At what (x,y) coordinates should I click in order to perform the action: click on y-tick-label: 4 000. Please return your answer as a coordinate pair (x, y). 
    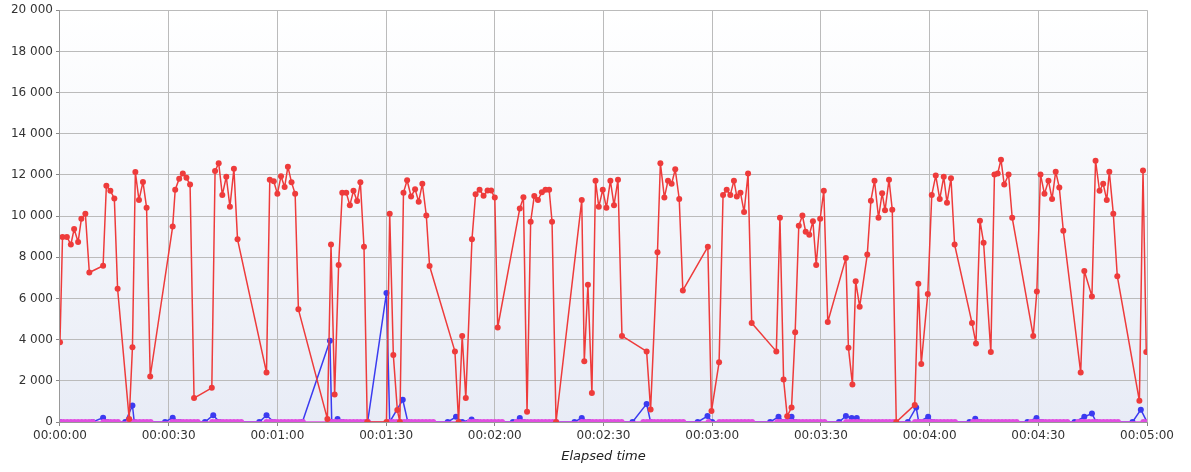
    Looking at the image, I should click on (35, 338).